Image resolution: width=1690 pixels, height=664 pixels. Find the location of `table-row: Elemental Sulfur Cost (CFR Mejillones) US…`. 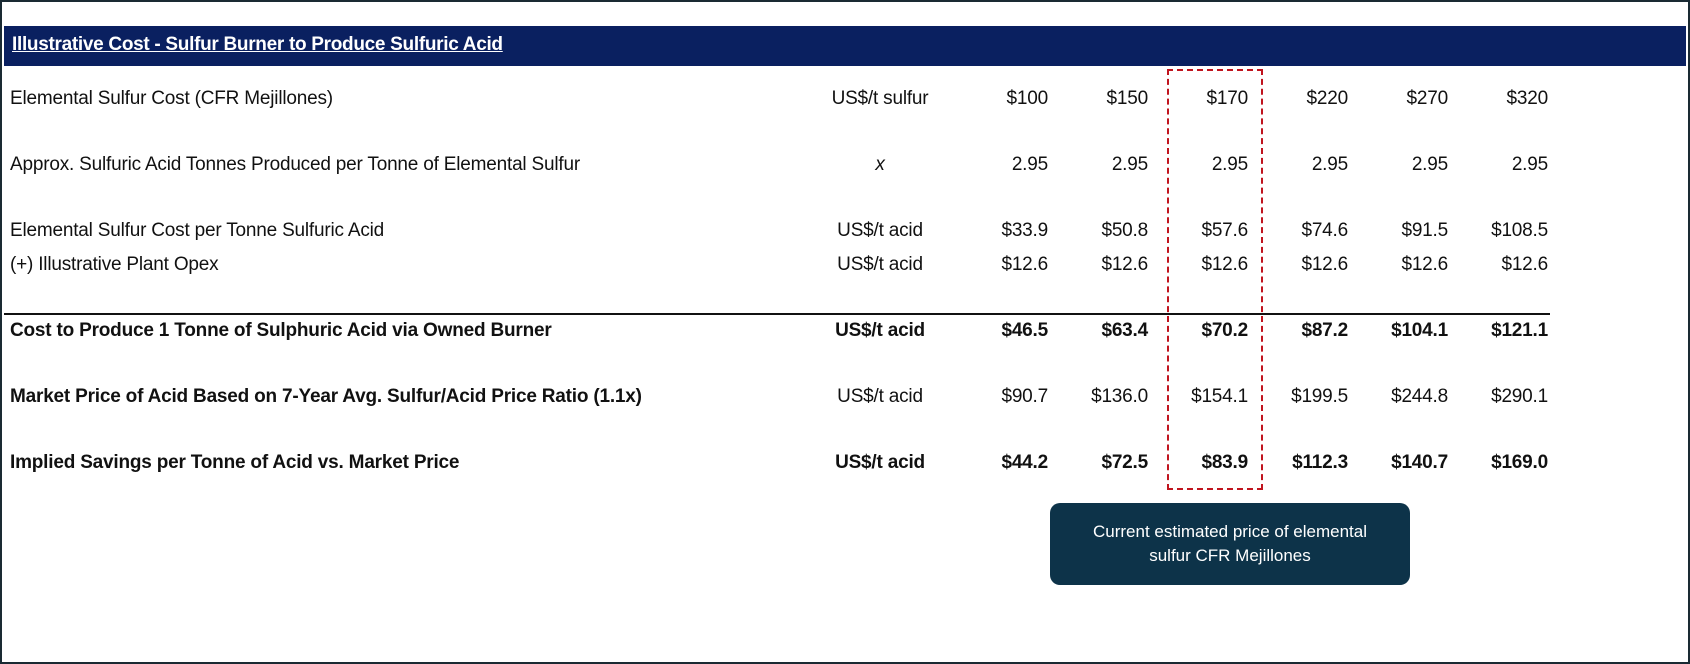

table-row: Elemental Sulfur Cost (CFR Mejillones) US… is located at coordinates (845, 99).